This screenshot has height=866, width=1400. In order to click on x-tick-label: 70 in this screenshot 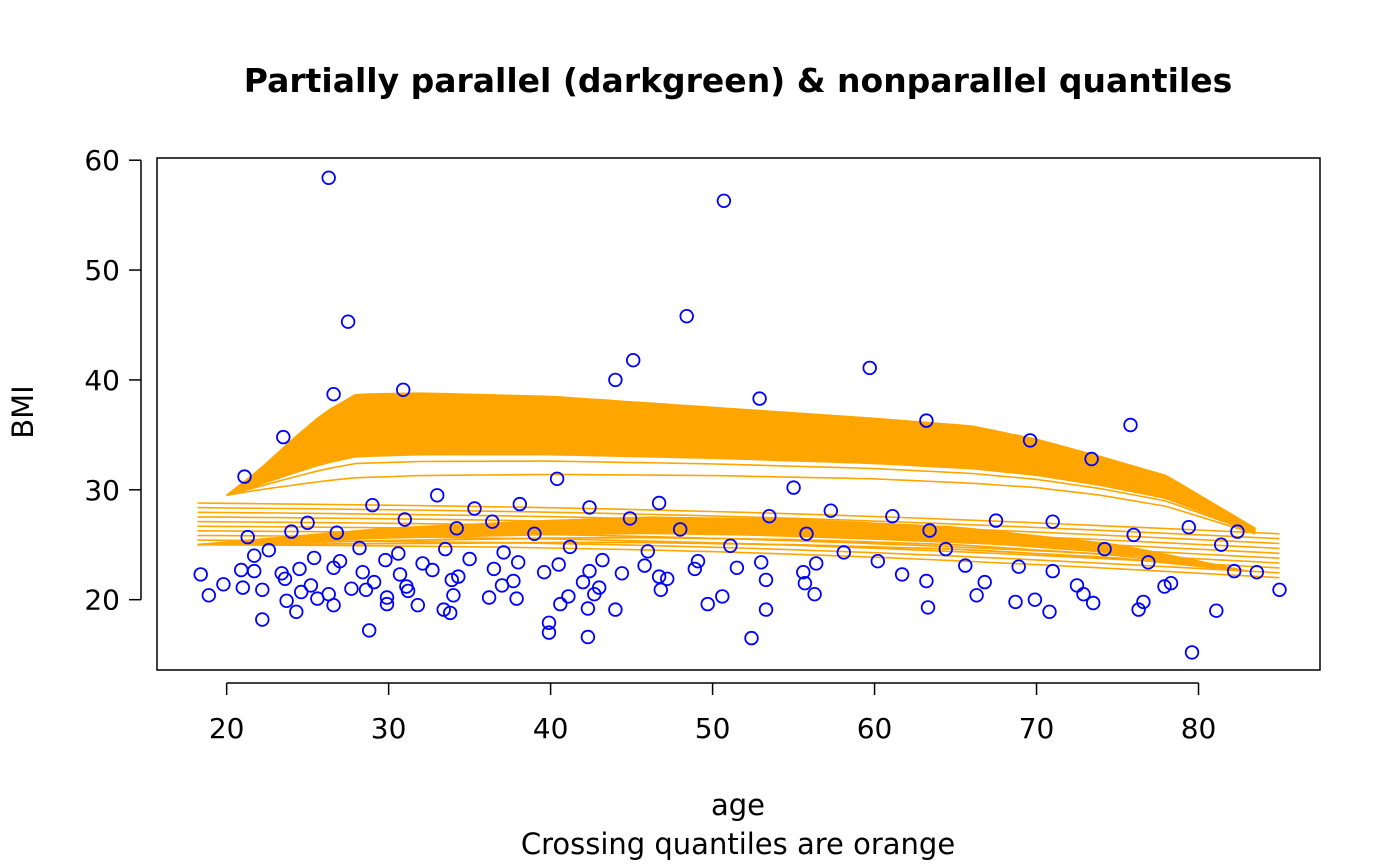, I will do `click(1037, 728)`.